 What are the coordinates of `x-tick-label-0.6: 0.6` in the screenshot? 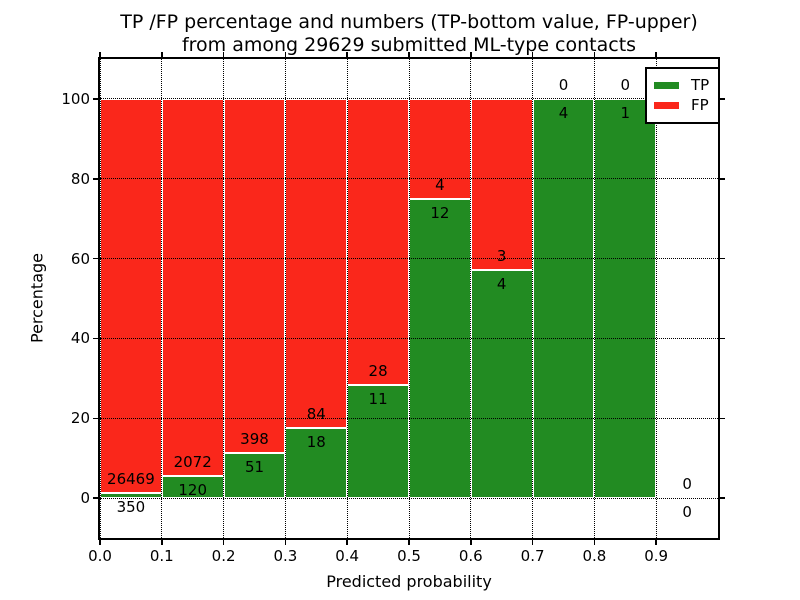 It's located at (470, 556).